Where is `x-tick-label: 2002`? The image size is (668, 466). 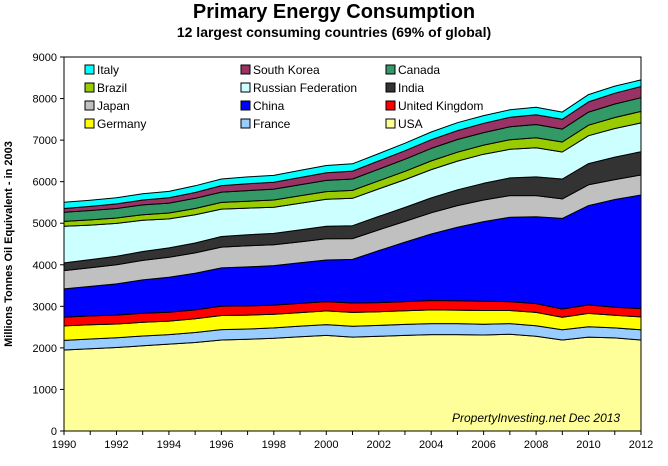 x-tick-label: 2002 is located at coordinates (378, 445).